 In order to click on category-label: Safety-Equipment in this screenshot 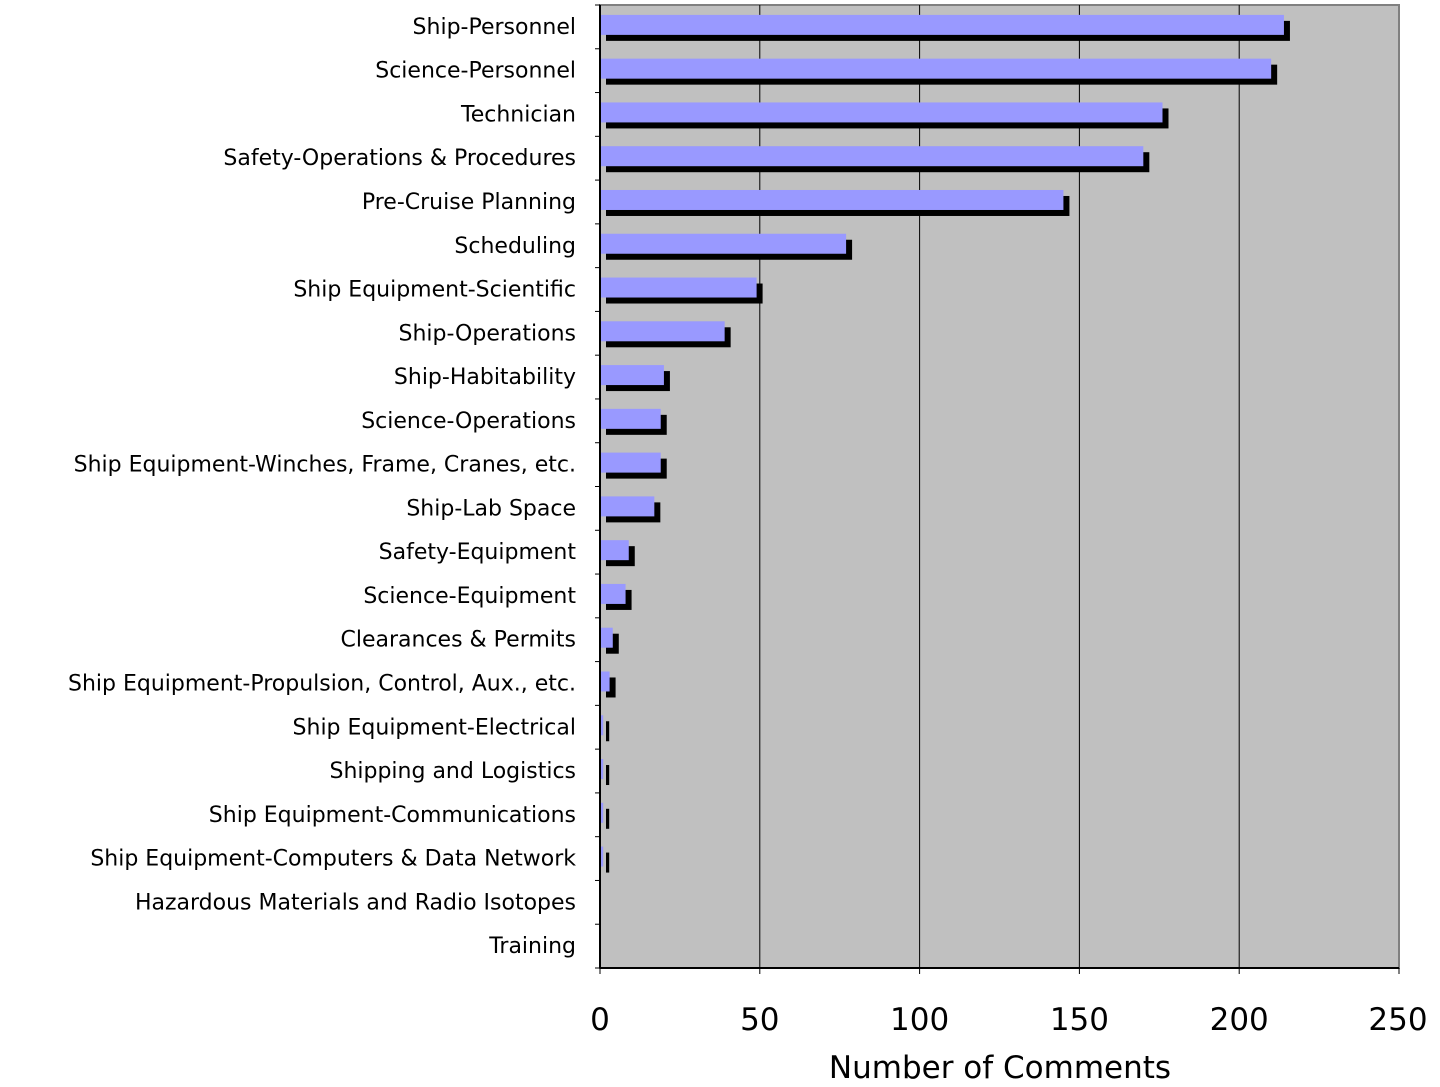, I will do `click(478, 552)`.